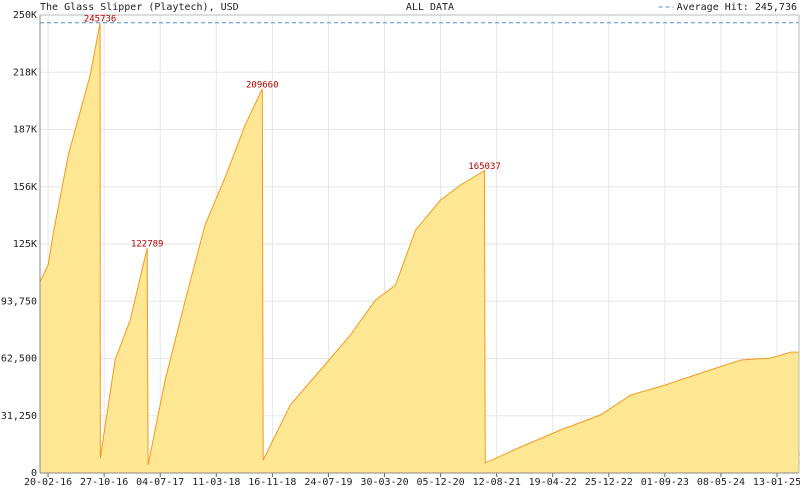 This screenshot has width=800, height=490. Describe the element at coordinates (262, 85) in the screenshot. I see `peak-label: 209660` at that location.